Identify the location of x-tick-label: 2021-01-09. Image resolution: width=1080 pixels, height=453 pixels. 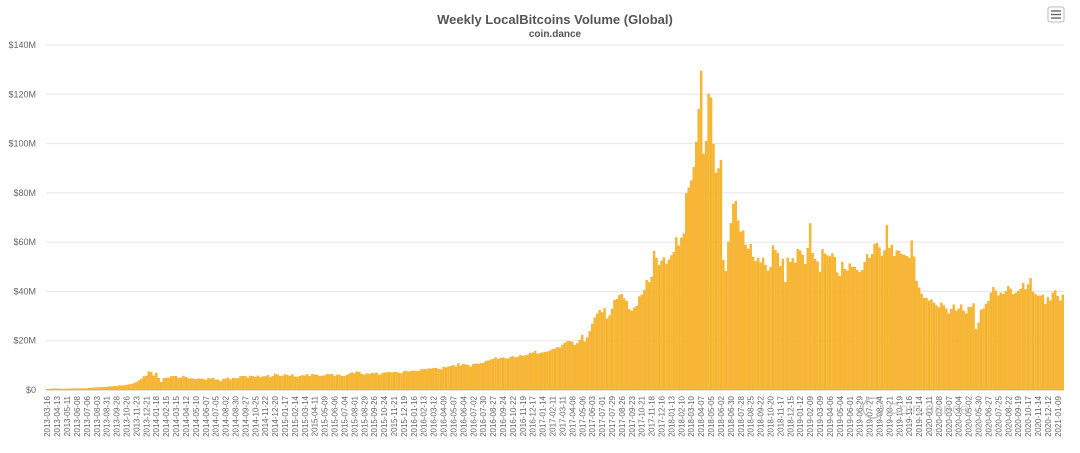
(1058, 415).